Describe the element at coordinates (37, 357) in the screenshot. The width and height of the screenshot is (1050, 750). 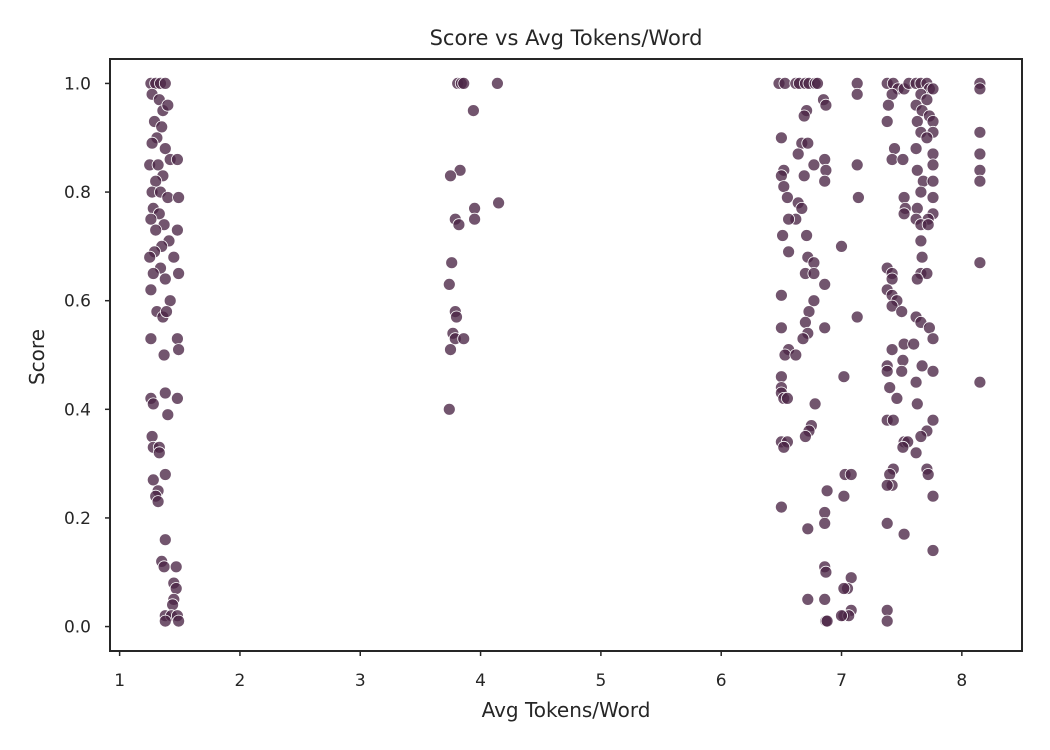
I see `y-axis-label: Score` at that location.